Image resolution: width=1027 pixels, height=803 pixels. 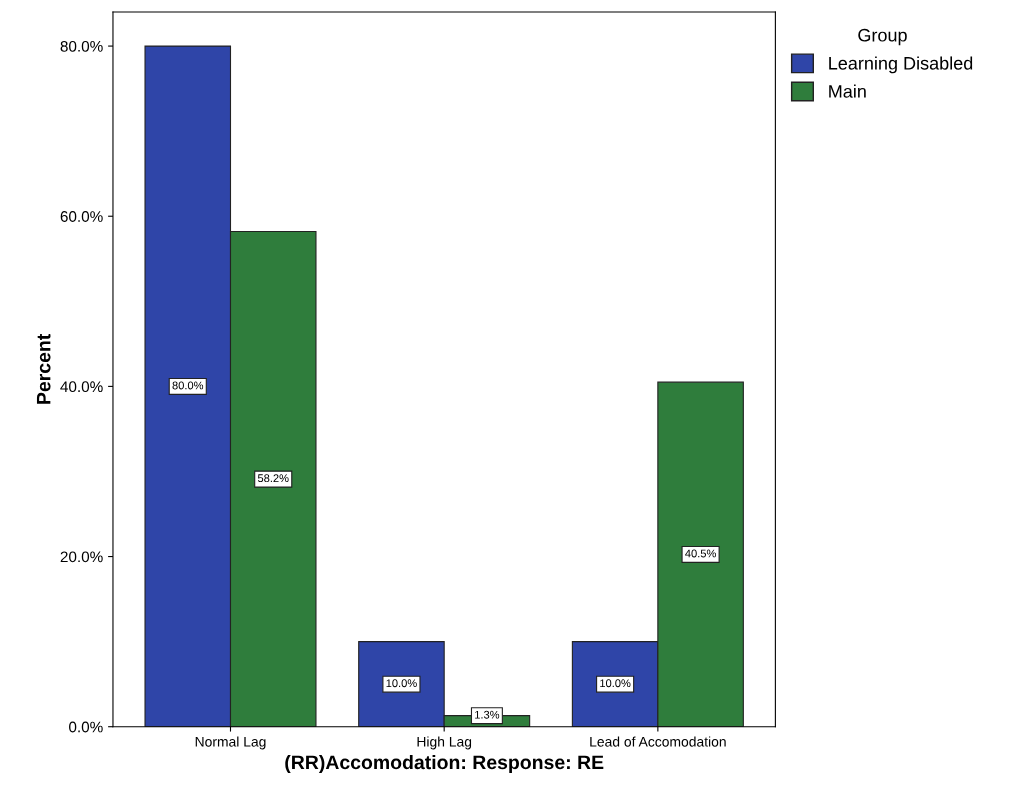 I want to click on data-label: 58.2%, so click(x=273, y=478).